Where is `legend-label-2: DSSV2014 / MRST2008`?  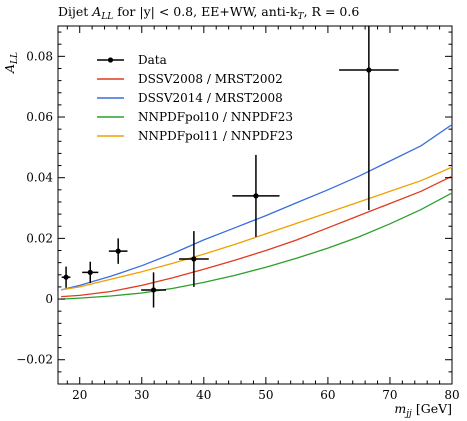
legend-label-2: DSSV2014 / MRST2008 is located at coordinates (210, 98).